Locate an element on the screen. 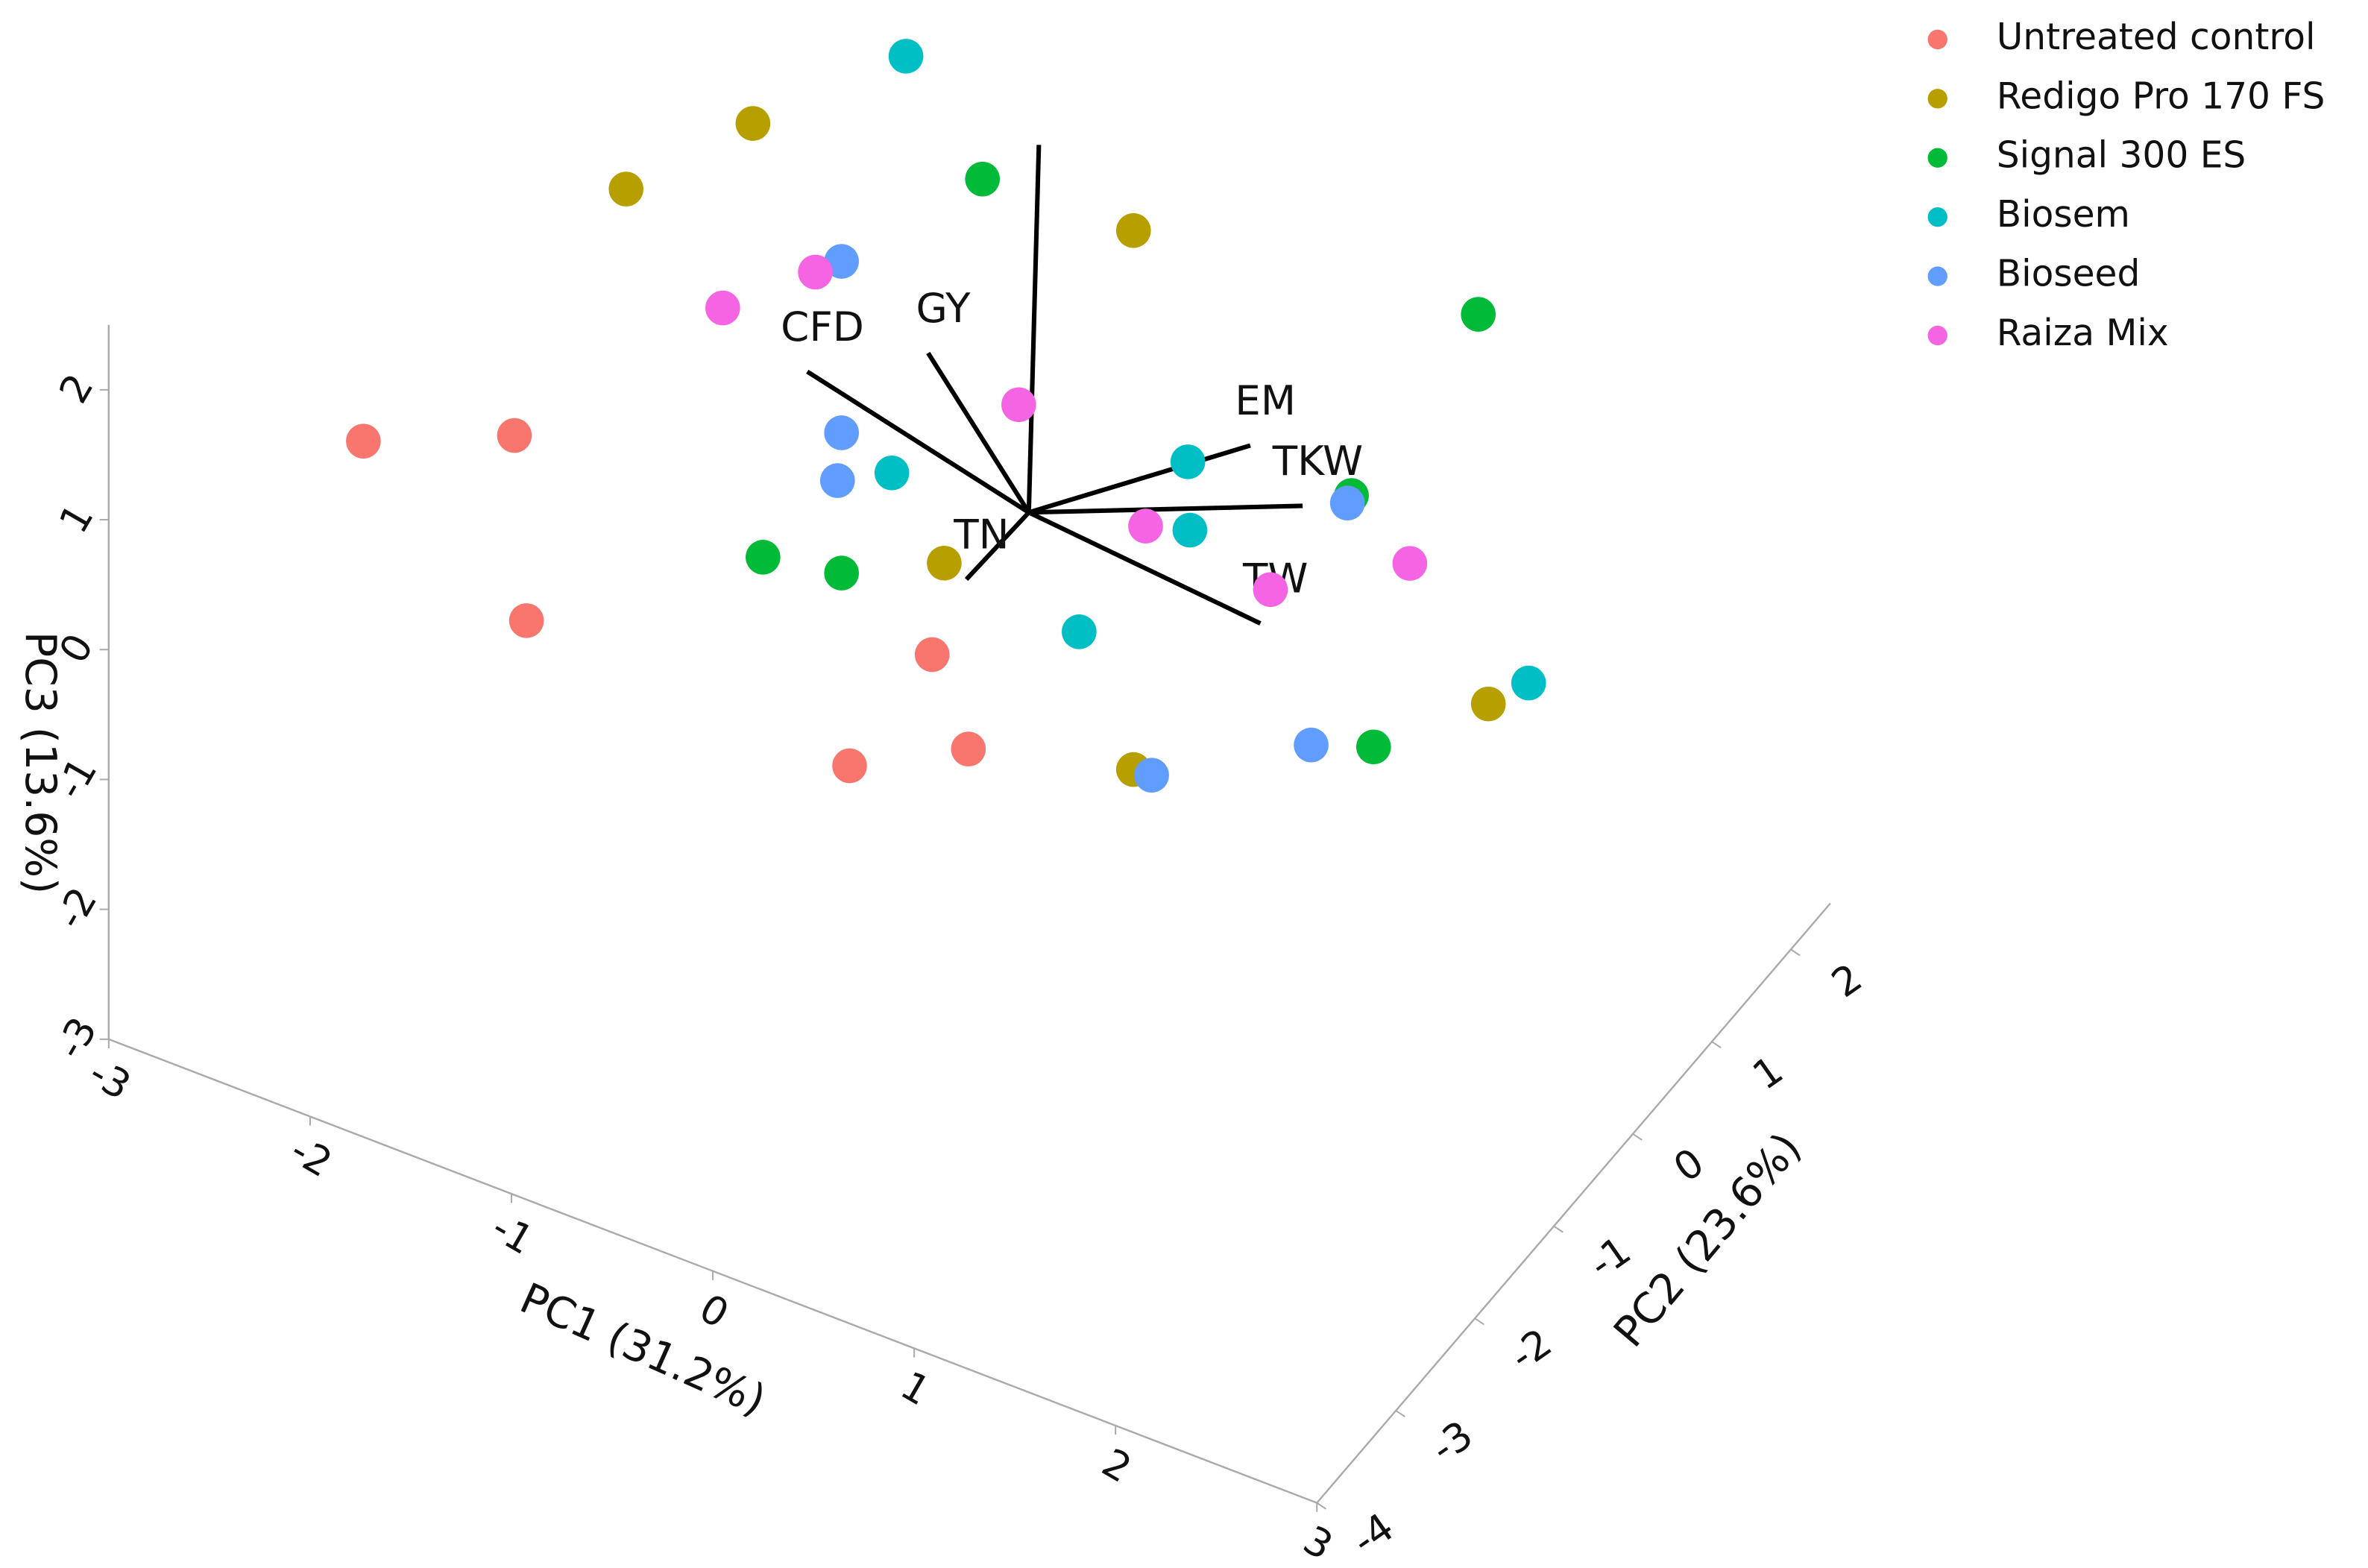 The width and height of the screenshot is (2368, 1568). y-axis-line is located at coordinates (1573, 1203).